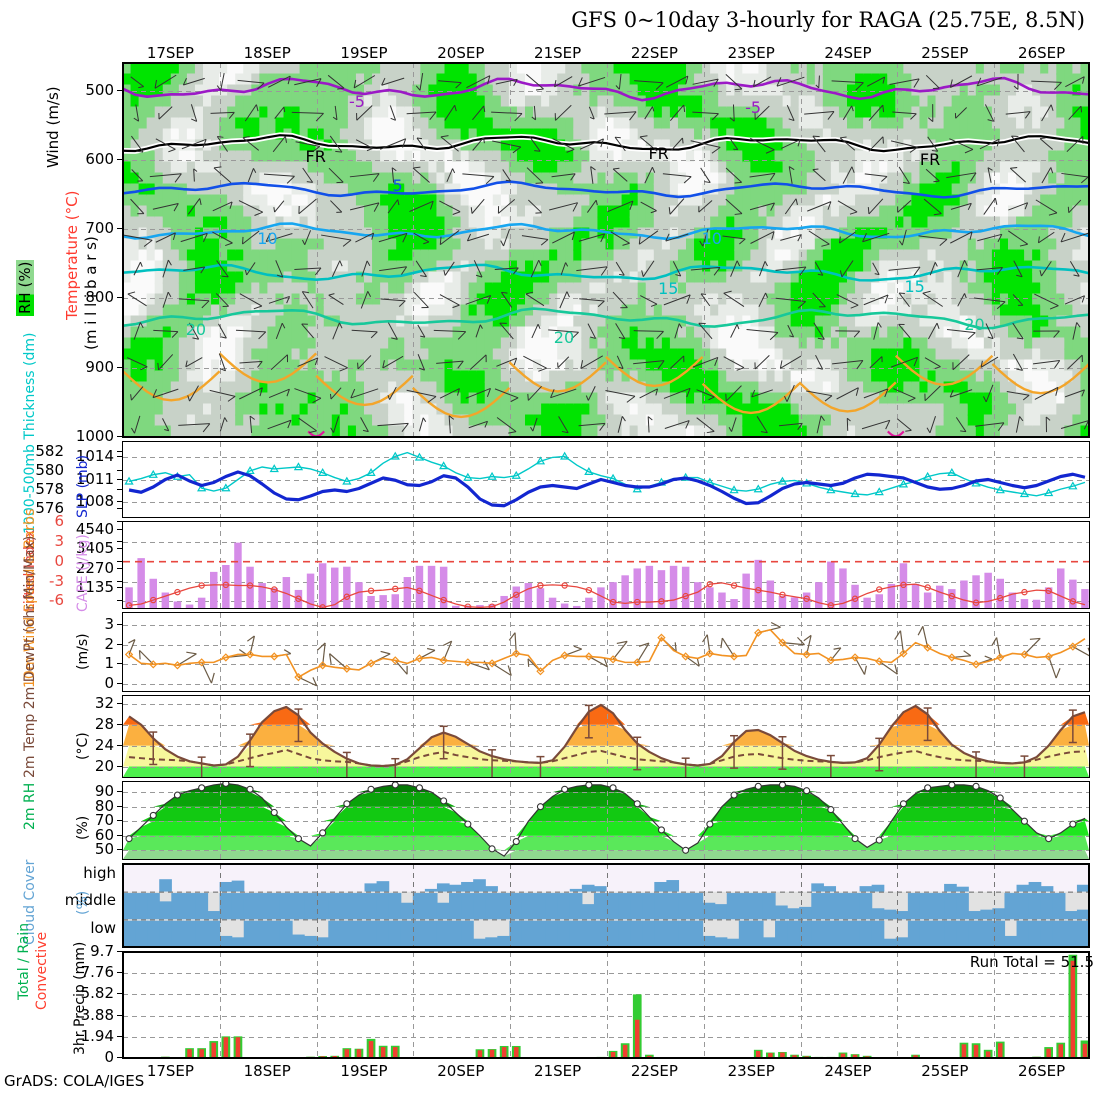  What do you see at coordinates (83, 746) in the screenshot?
I see `axis-label-temp2m-unit: (°C)` at bounding box center [83, 746].